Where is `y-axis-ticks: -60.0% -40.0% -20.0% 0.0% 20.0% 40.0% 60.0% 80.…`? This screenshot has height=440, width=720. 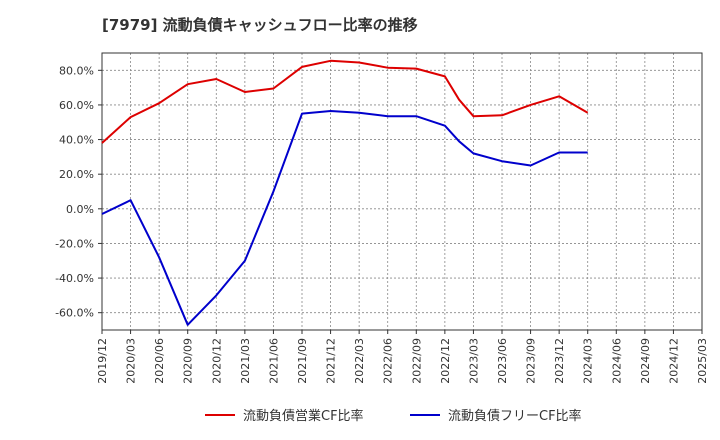 y-axis-ticks: -60.0% -40.0% -20.0% 0.0% 20.0% 40.0% 60.0% 80.… is located at coordinates (78, 192).